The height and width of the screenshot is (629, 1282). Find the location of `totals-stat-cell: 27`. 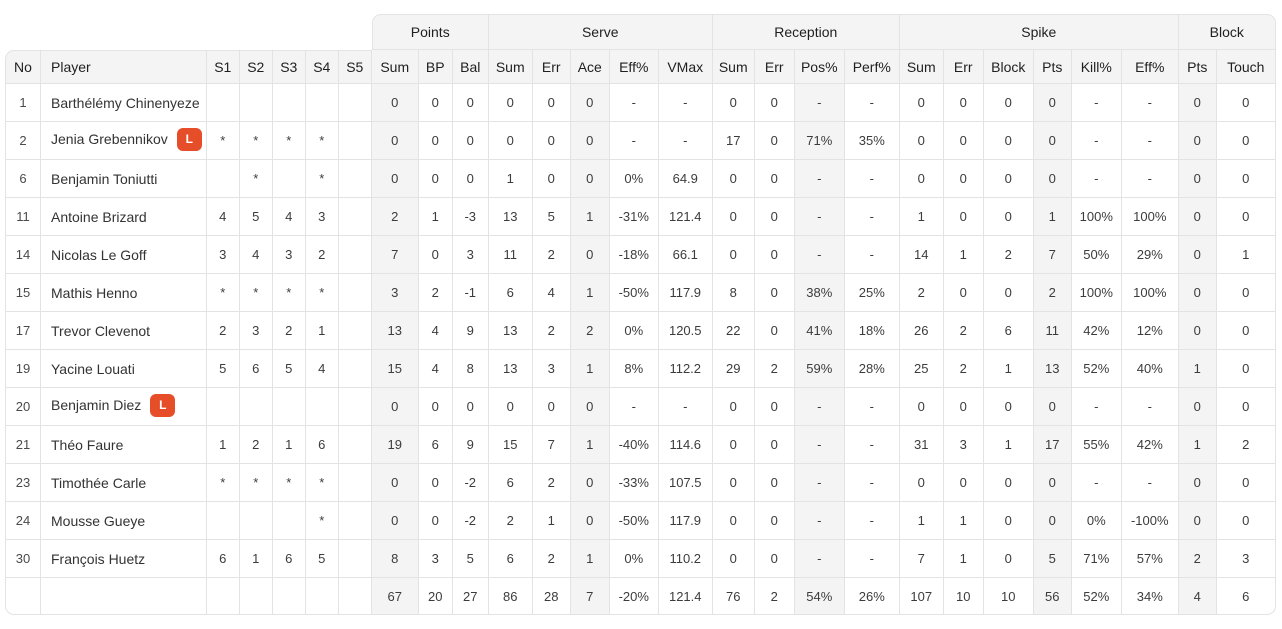

totals-stat-cell: 27 is located at coordinates (470, 596).